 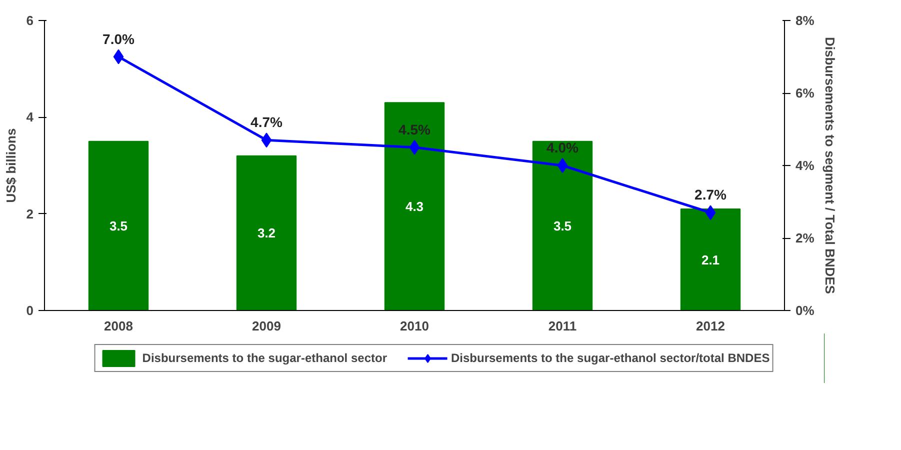 I want to click on x-tick-label: 2012, so click(x=710, y=326).